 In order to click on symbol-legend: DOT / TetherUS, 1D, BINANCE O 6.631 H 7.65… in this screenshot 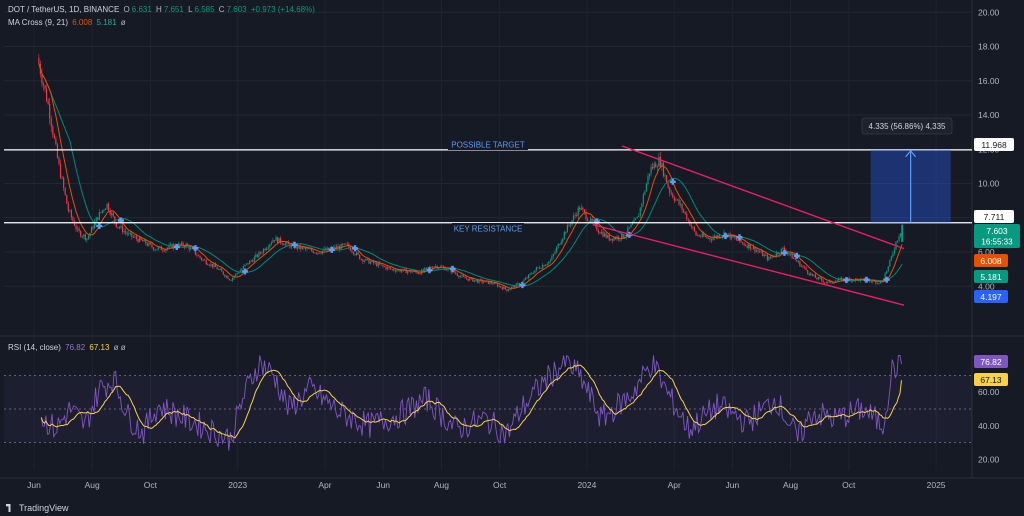, I will do `click(162, 10)`.